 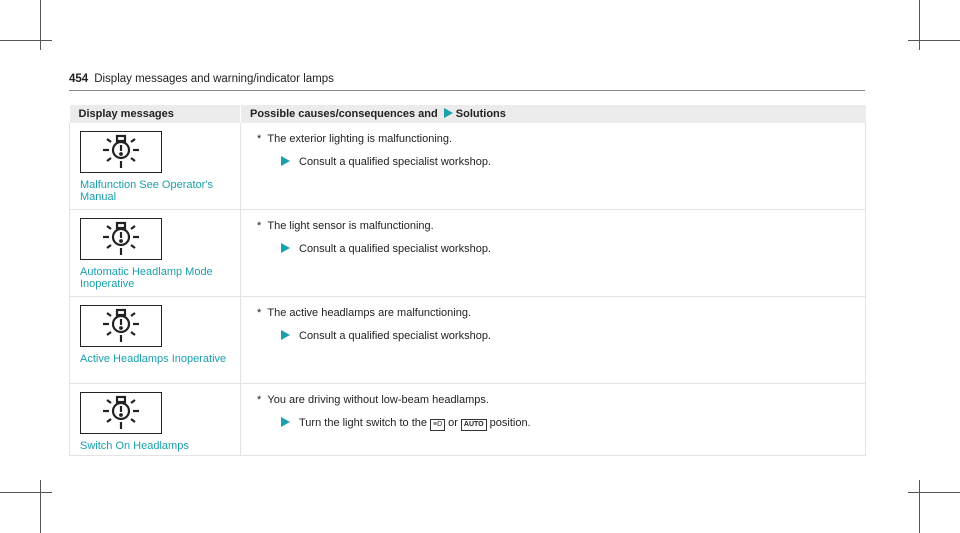 I want to click on display-message-cell: Active Headlamps Inoperative, so click(x=155, y=340).